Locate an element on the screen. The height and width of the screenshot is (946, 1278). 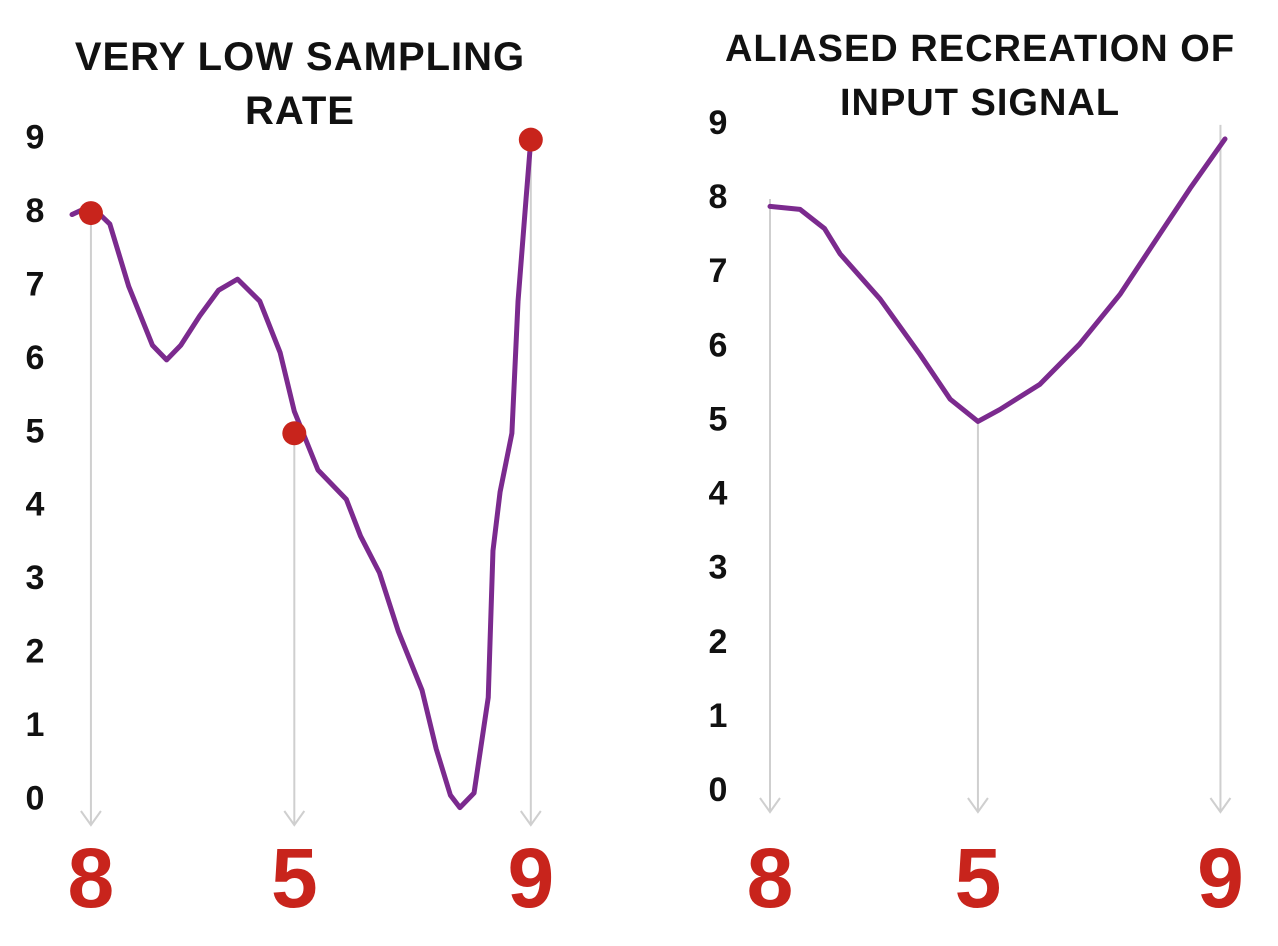
chart-title: ALIASED RECREATION OF INPUT SIGNAL is located at coordinates (980, 76).